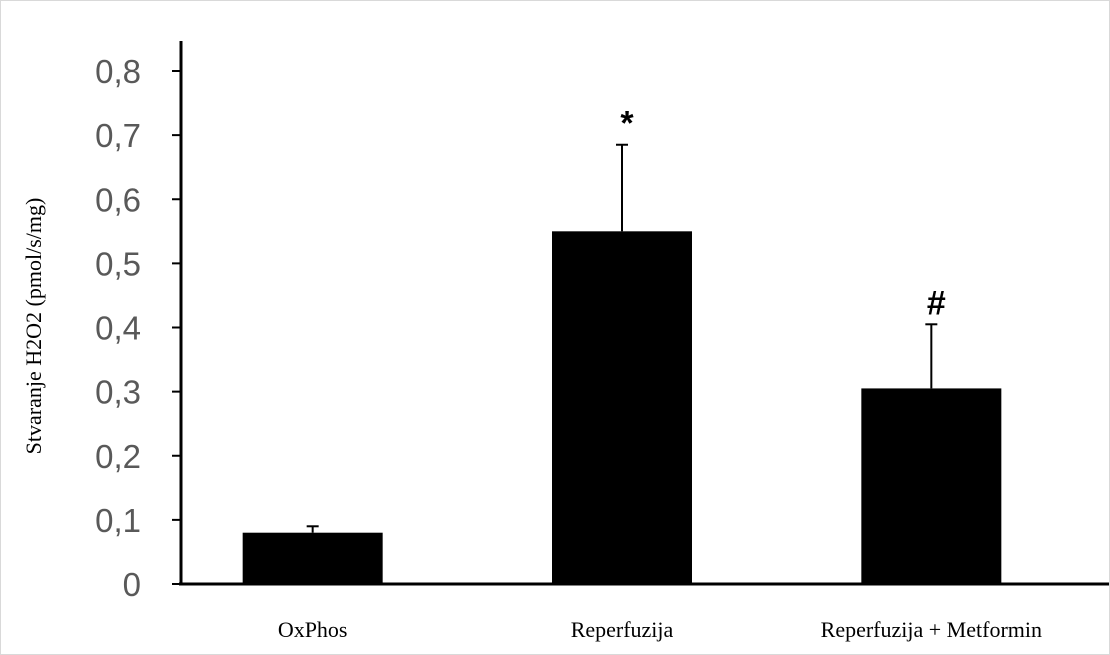 This screenshot has height=655, width=1110. Describe the element at coordinates (118, 392) in the screenshot. I see `y-tick-label: 0,3` at that location.